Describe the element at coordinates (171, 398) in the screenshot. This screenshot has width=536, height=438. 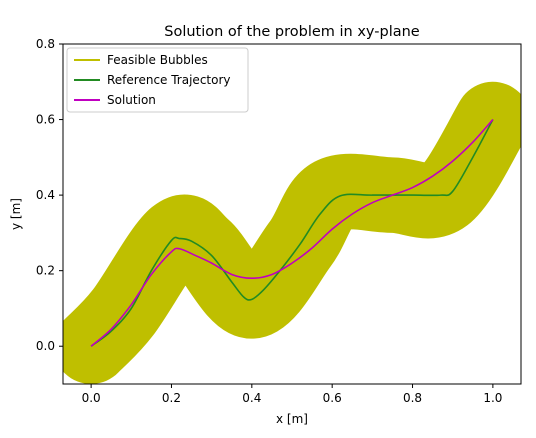
I see `x-tick-label: 0.2` at that location.